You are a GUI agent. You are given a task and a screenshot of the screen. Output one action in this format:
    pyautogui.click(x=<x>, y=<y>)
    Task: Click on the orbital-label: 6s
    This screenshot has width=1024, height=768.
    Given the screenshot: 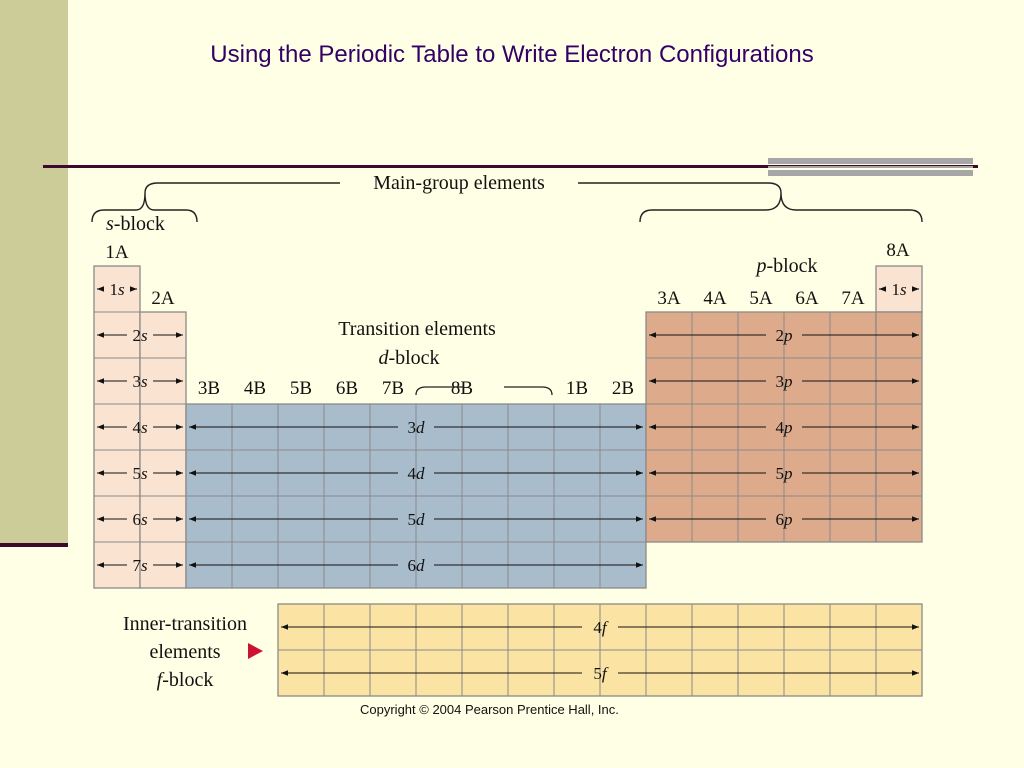 What is the action you would take?
    pyautogui.click(x=140, y=519)
    